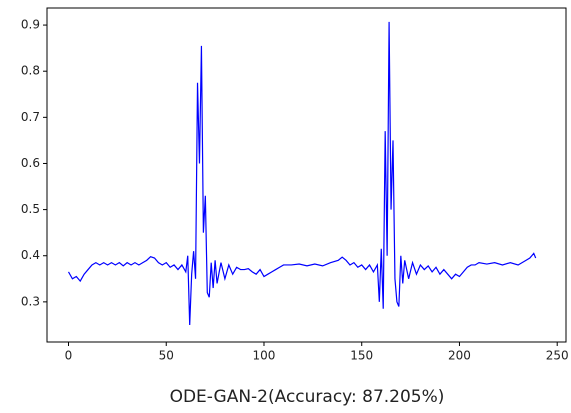 This screenshot has width=571, height=413. I want to click on y-tick-label: 0.4, so click(30, 255).